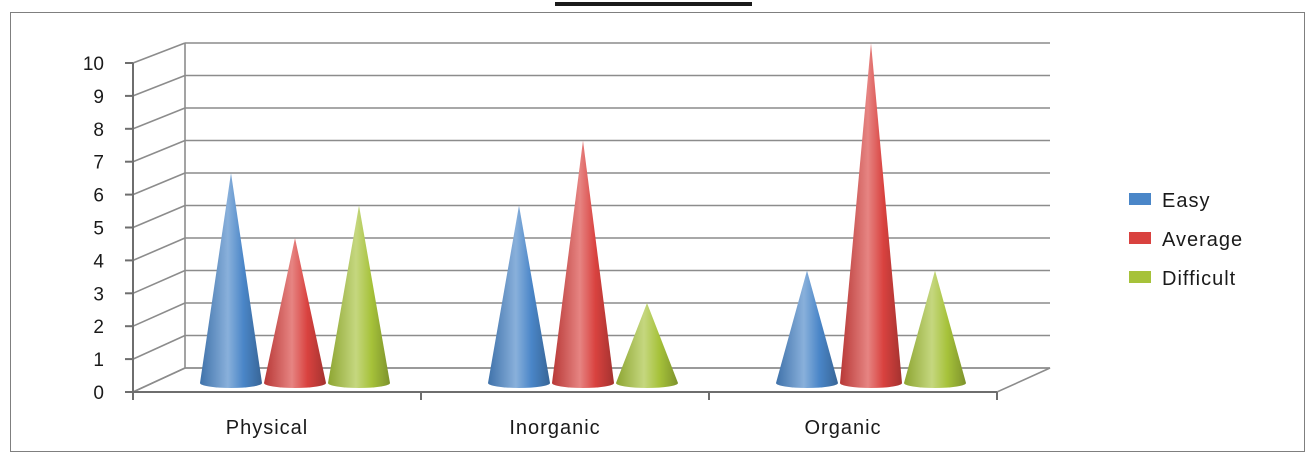 This screenshot has width=1315, height=457. Describe the element at coordinates (565, 415) in the screenshot. I see `x-axis-labels: Physical Inorganic Organic` at that location.